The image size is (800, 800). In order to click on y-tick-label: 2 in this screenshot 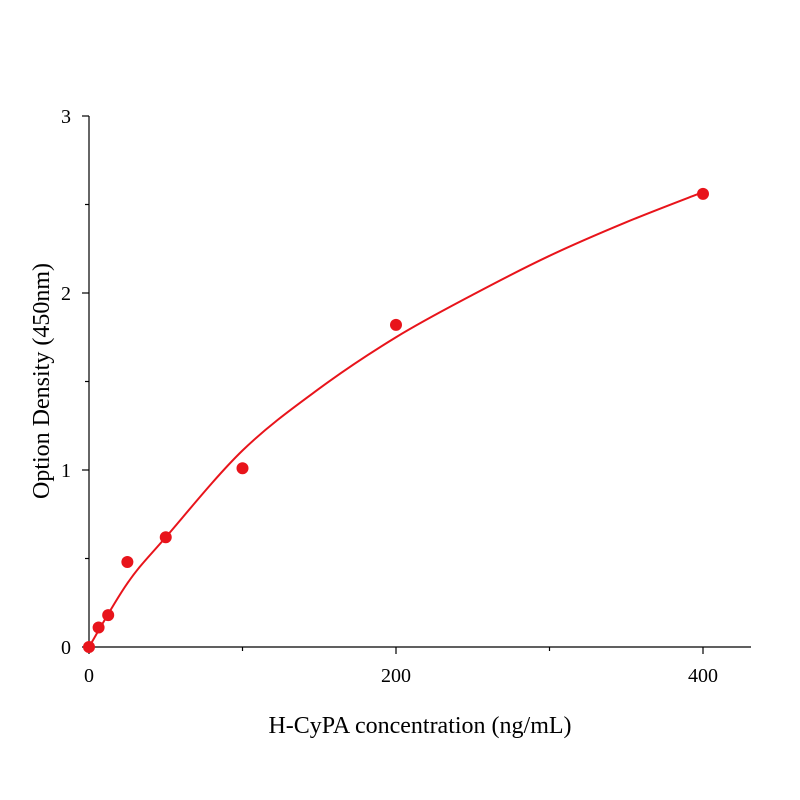, I will do `click(66, 294)`.